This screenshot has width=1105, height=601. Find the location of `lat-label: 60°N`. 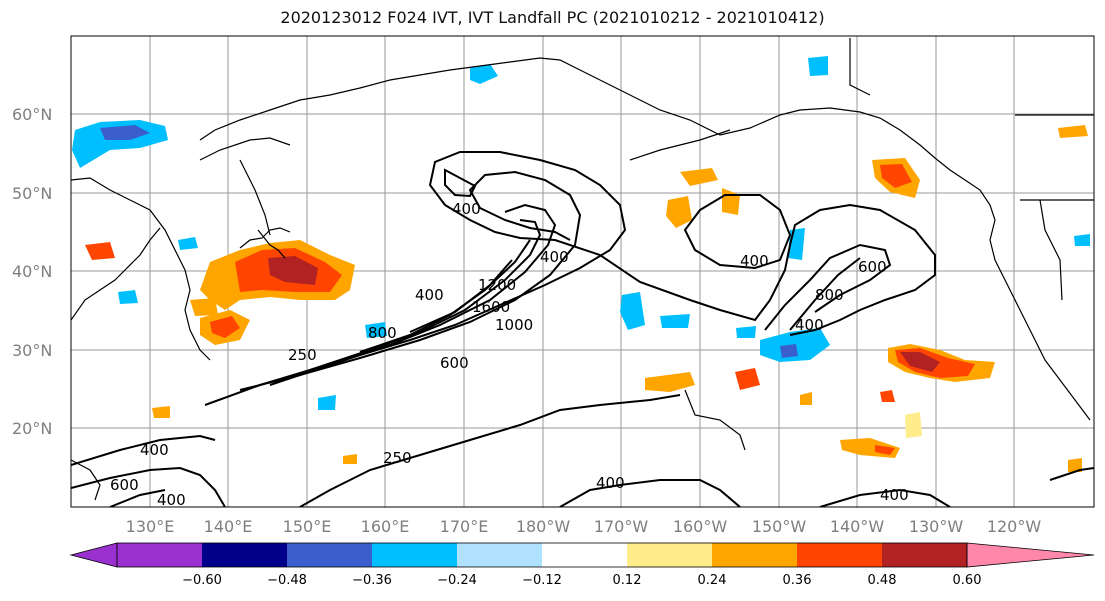

lat-label: 60°N is located at coordinates (32, 114).